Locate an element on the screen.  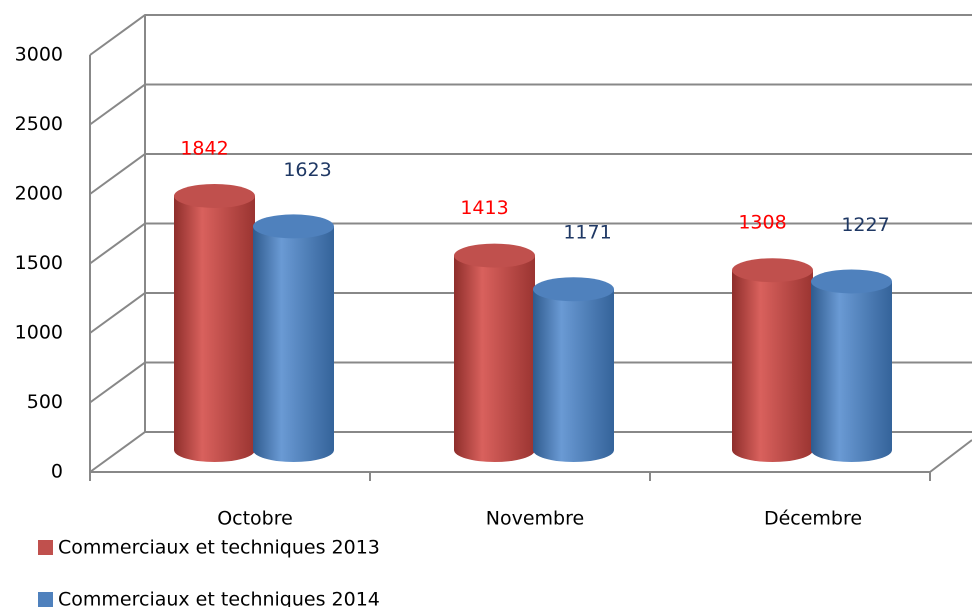
legend-label: Commerciaux et techniques 2014 is located at coordinates (219, 598).